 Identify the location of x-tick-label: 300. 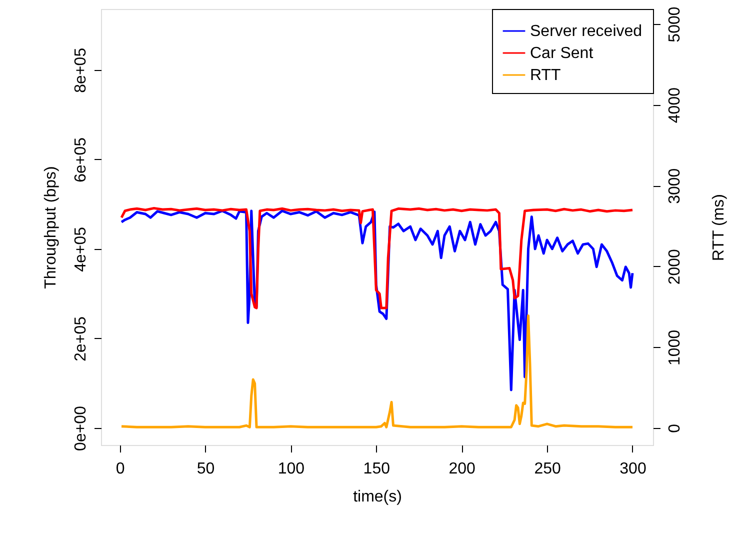
(633, 469).